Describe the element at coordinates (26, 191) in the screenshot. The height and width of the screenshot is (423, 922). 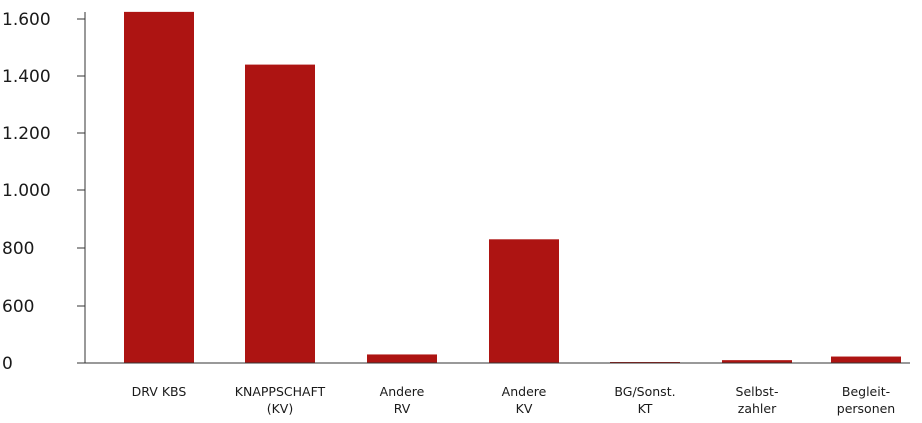
I see `y-tick-label: 1.000` at that location.